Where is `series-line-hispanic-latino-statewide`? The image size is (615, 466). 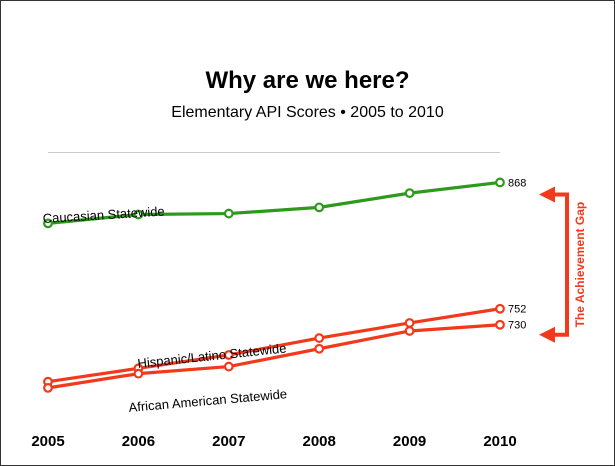
series-line-hispanic-latino-statewide is located at coordinates (274, 345).